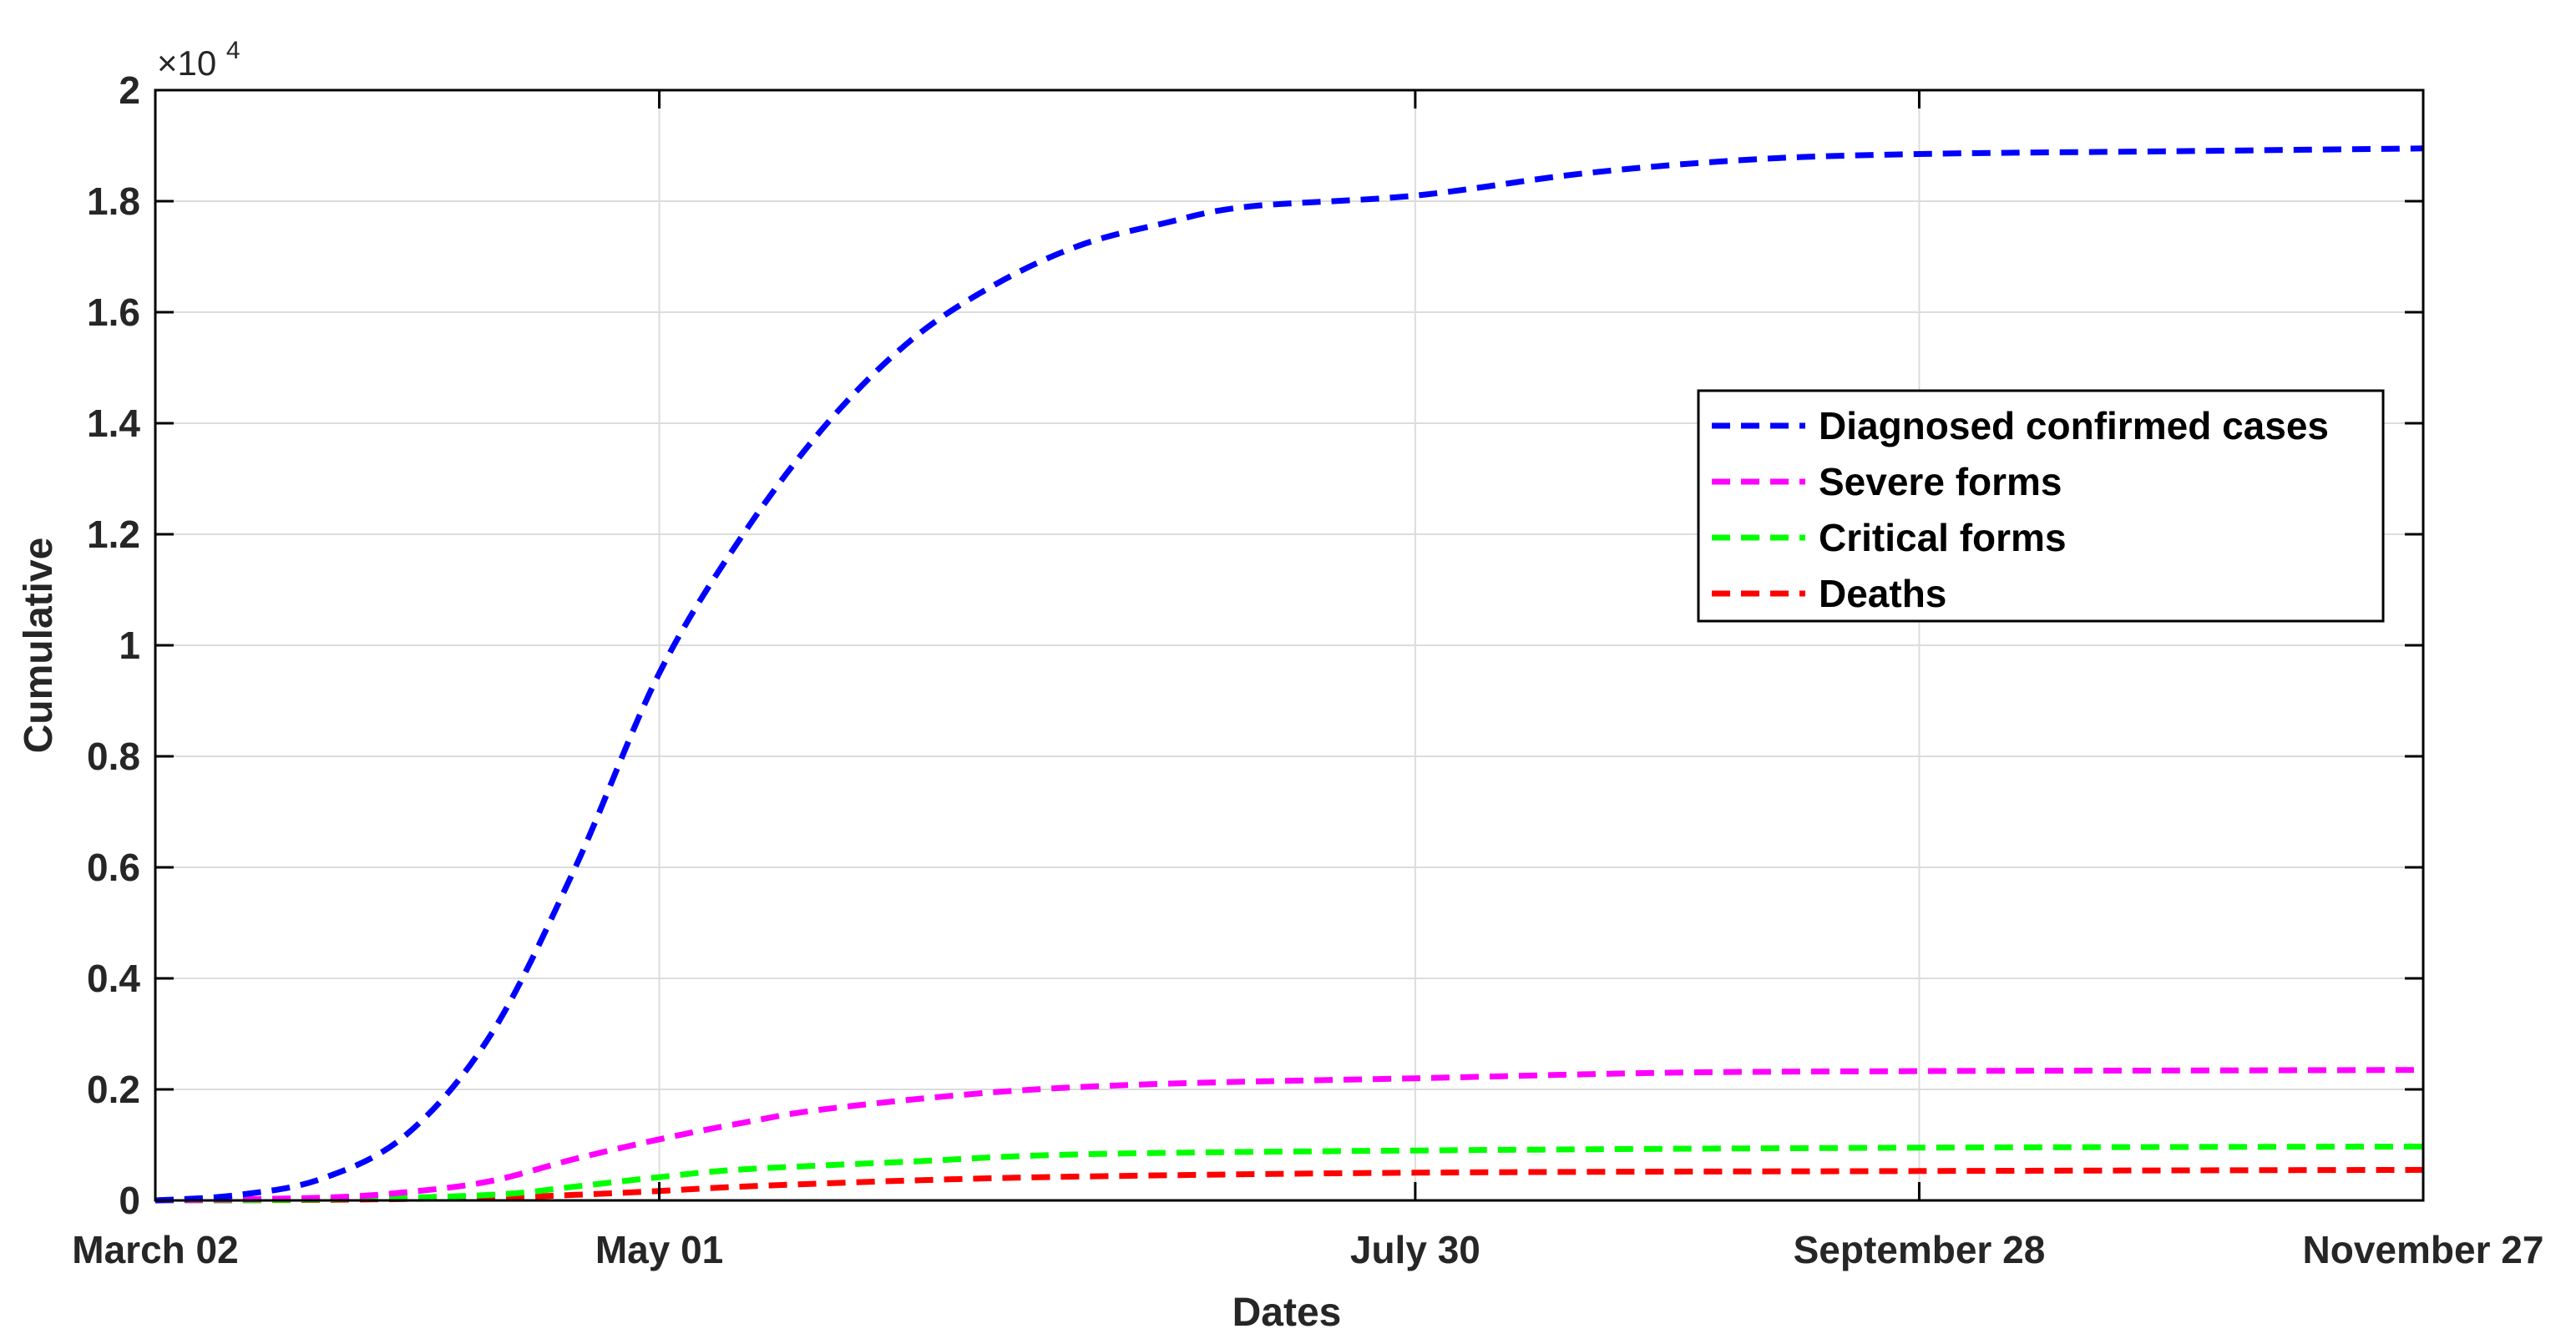 The width and height of the screenshot is (2576, 1344). Describe the element at coordinates (1943, 537) in the screenshot. I see `legend-label-critical-forms: Critical forms` at that location.